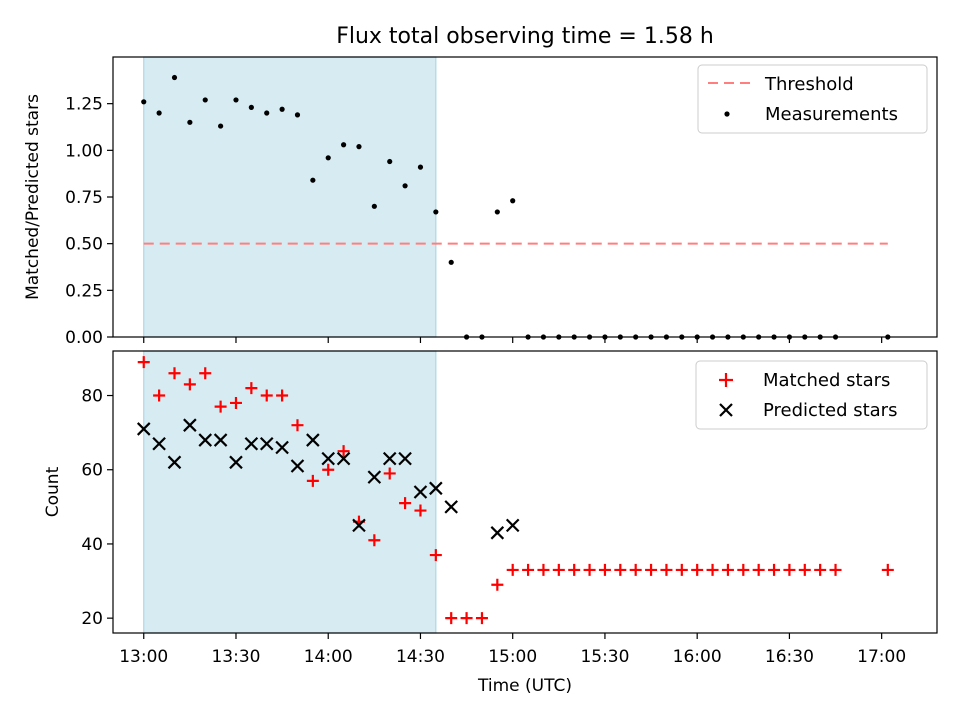 The image size is (960, 720). I want to click on top-panel-y-axis: 0.00 0.25 0.50 0.75 1.00 1.25, so click(89, 221).